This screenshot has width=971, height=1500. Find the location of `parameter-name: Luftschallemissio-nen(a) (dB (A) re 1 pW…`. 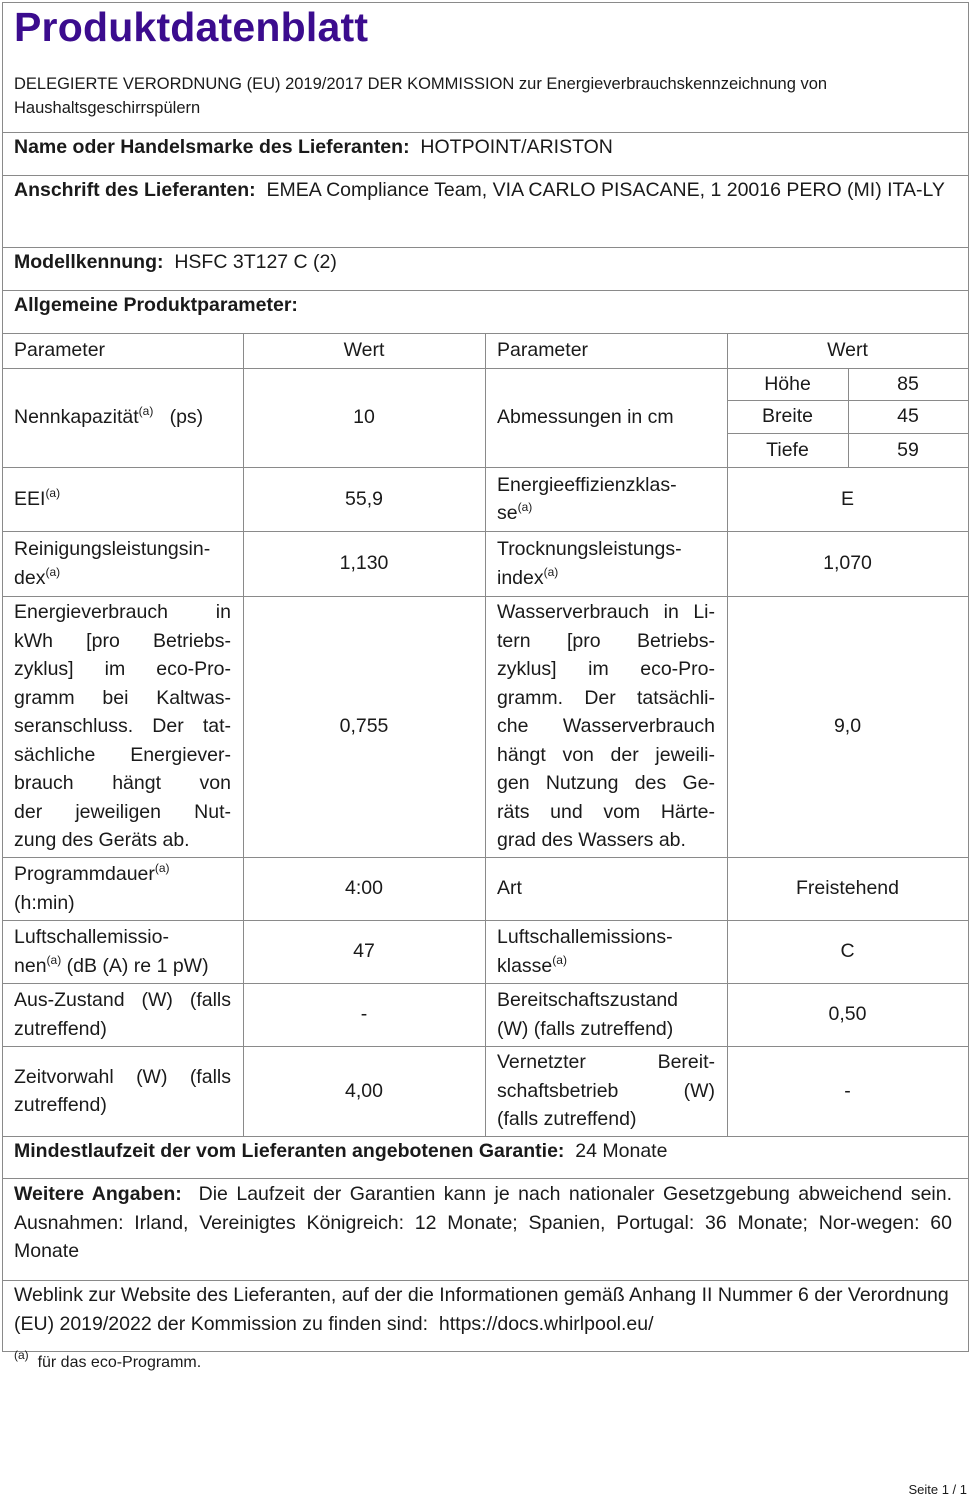

parameter-name: Luftschallemissio-nen(a) (dB (A) re 1 pW… is located at coordinates (122, 951).